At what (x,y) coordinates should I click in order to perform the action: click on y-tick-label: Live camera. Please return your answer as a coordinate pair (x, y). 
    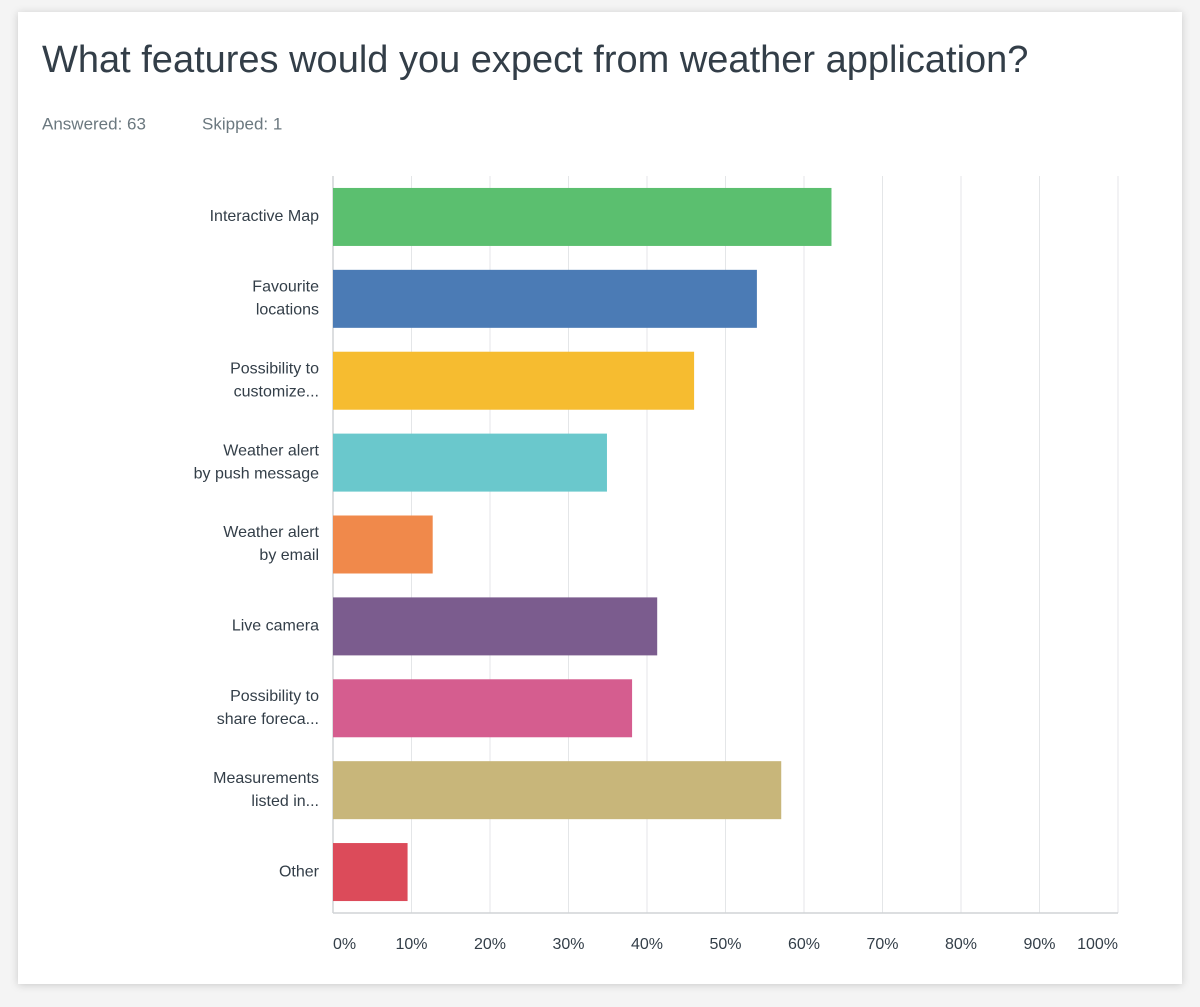
    Looking at the image, I should click on (275, 626).